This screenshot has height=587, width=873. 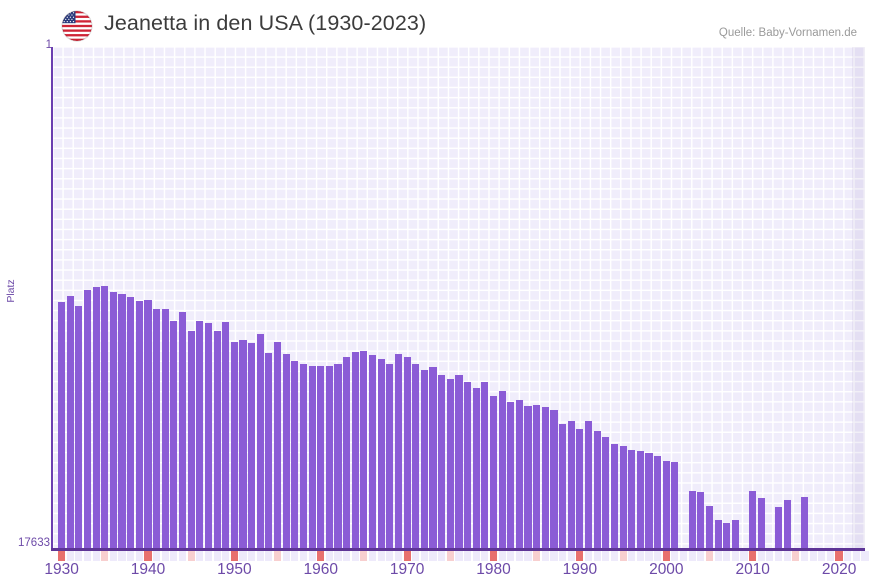 What do you see at coordinates (122, 556) in the screenshot?
I see `tick-cell-1937` at bounding box center [122, 556].